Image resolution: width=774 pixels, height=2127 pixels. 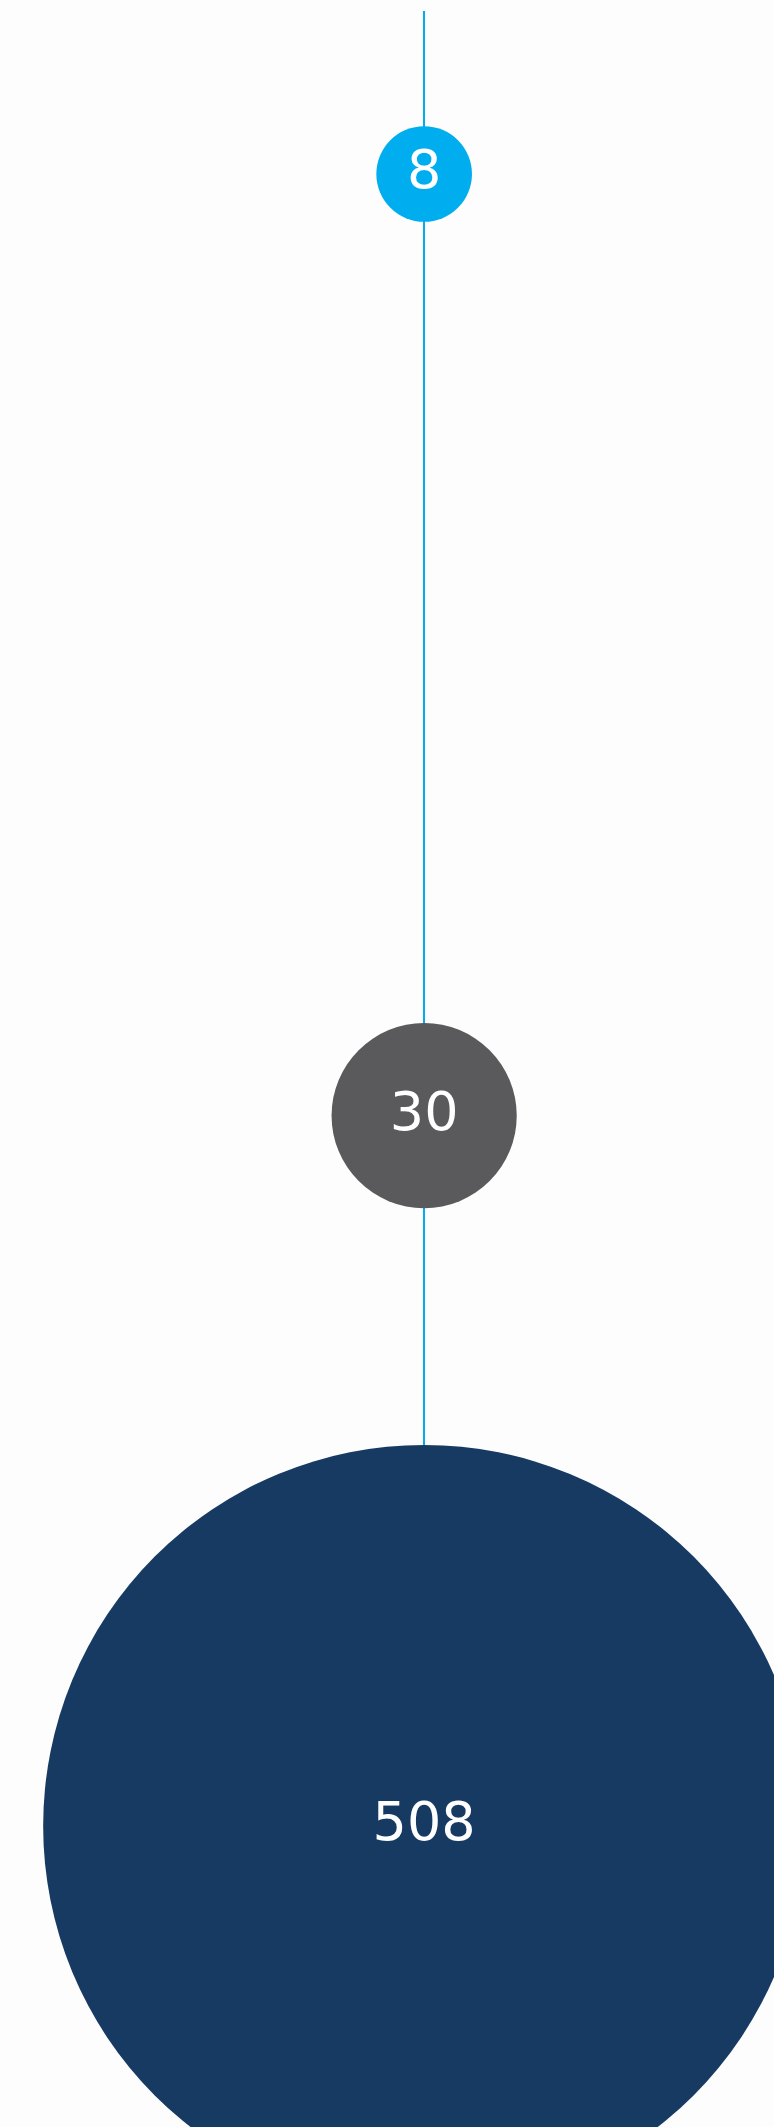 I want to click on data-label: 30, so click(x=424, y=1111).